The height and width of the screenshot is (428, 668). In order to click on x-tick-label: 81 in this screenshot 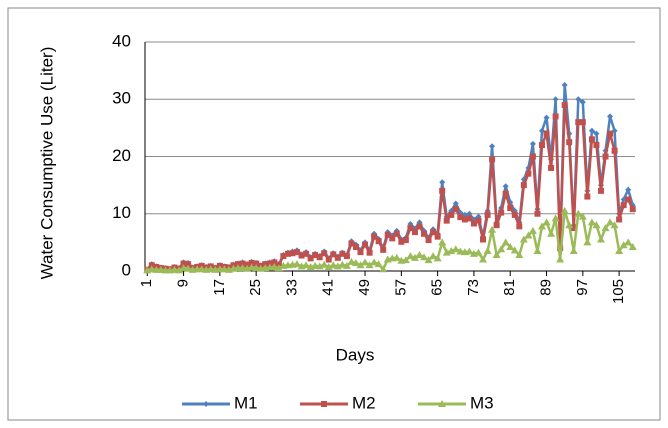, I will do `click(509, 287)`.